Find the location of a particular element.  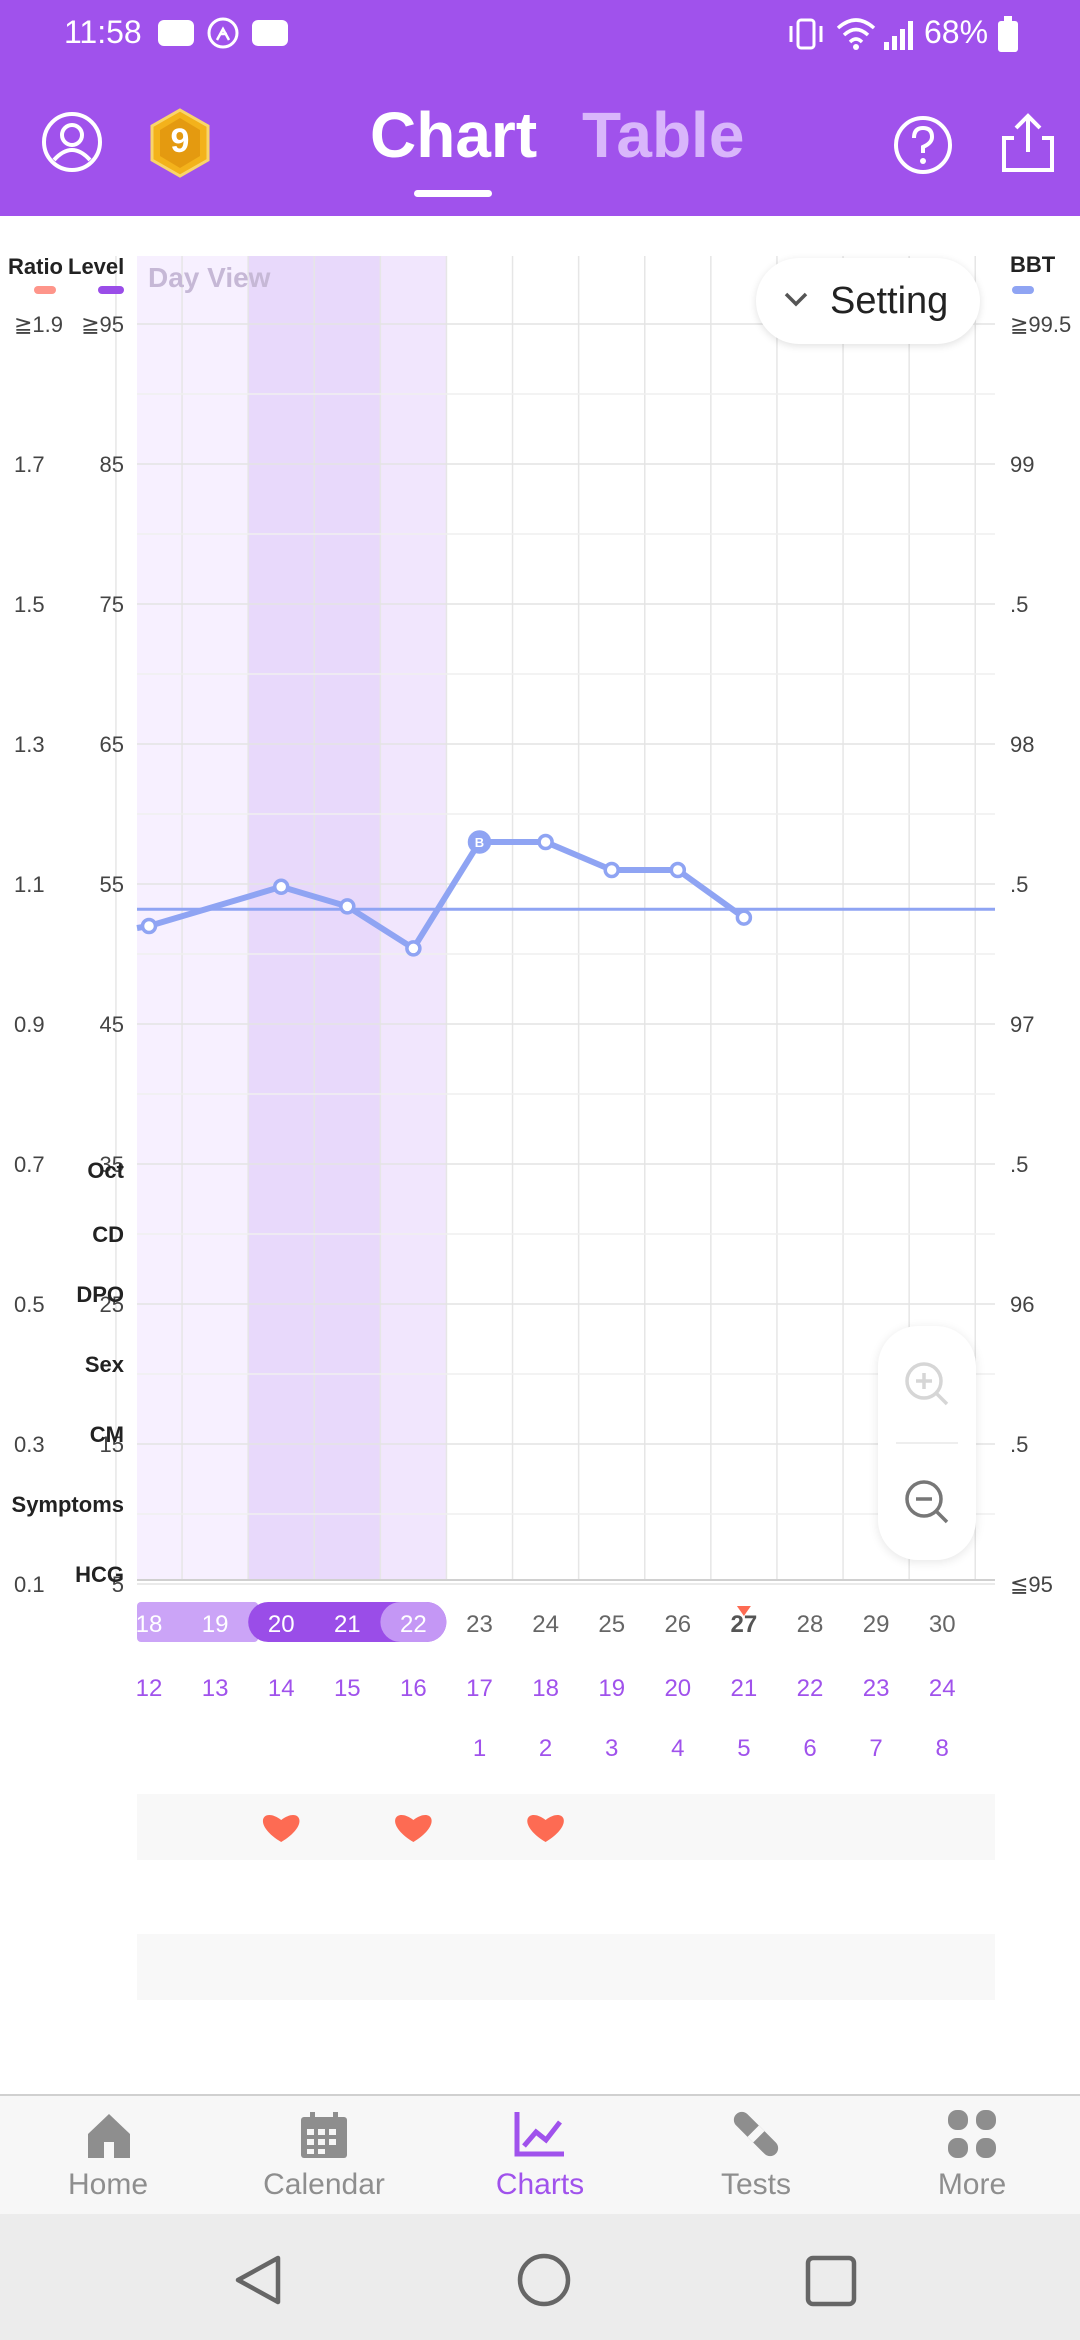

nav-more: More is located at coordinates (972, 2156).